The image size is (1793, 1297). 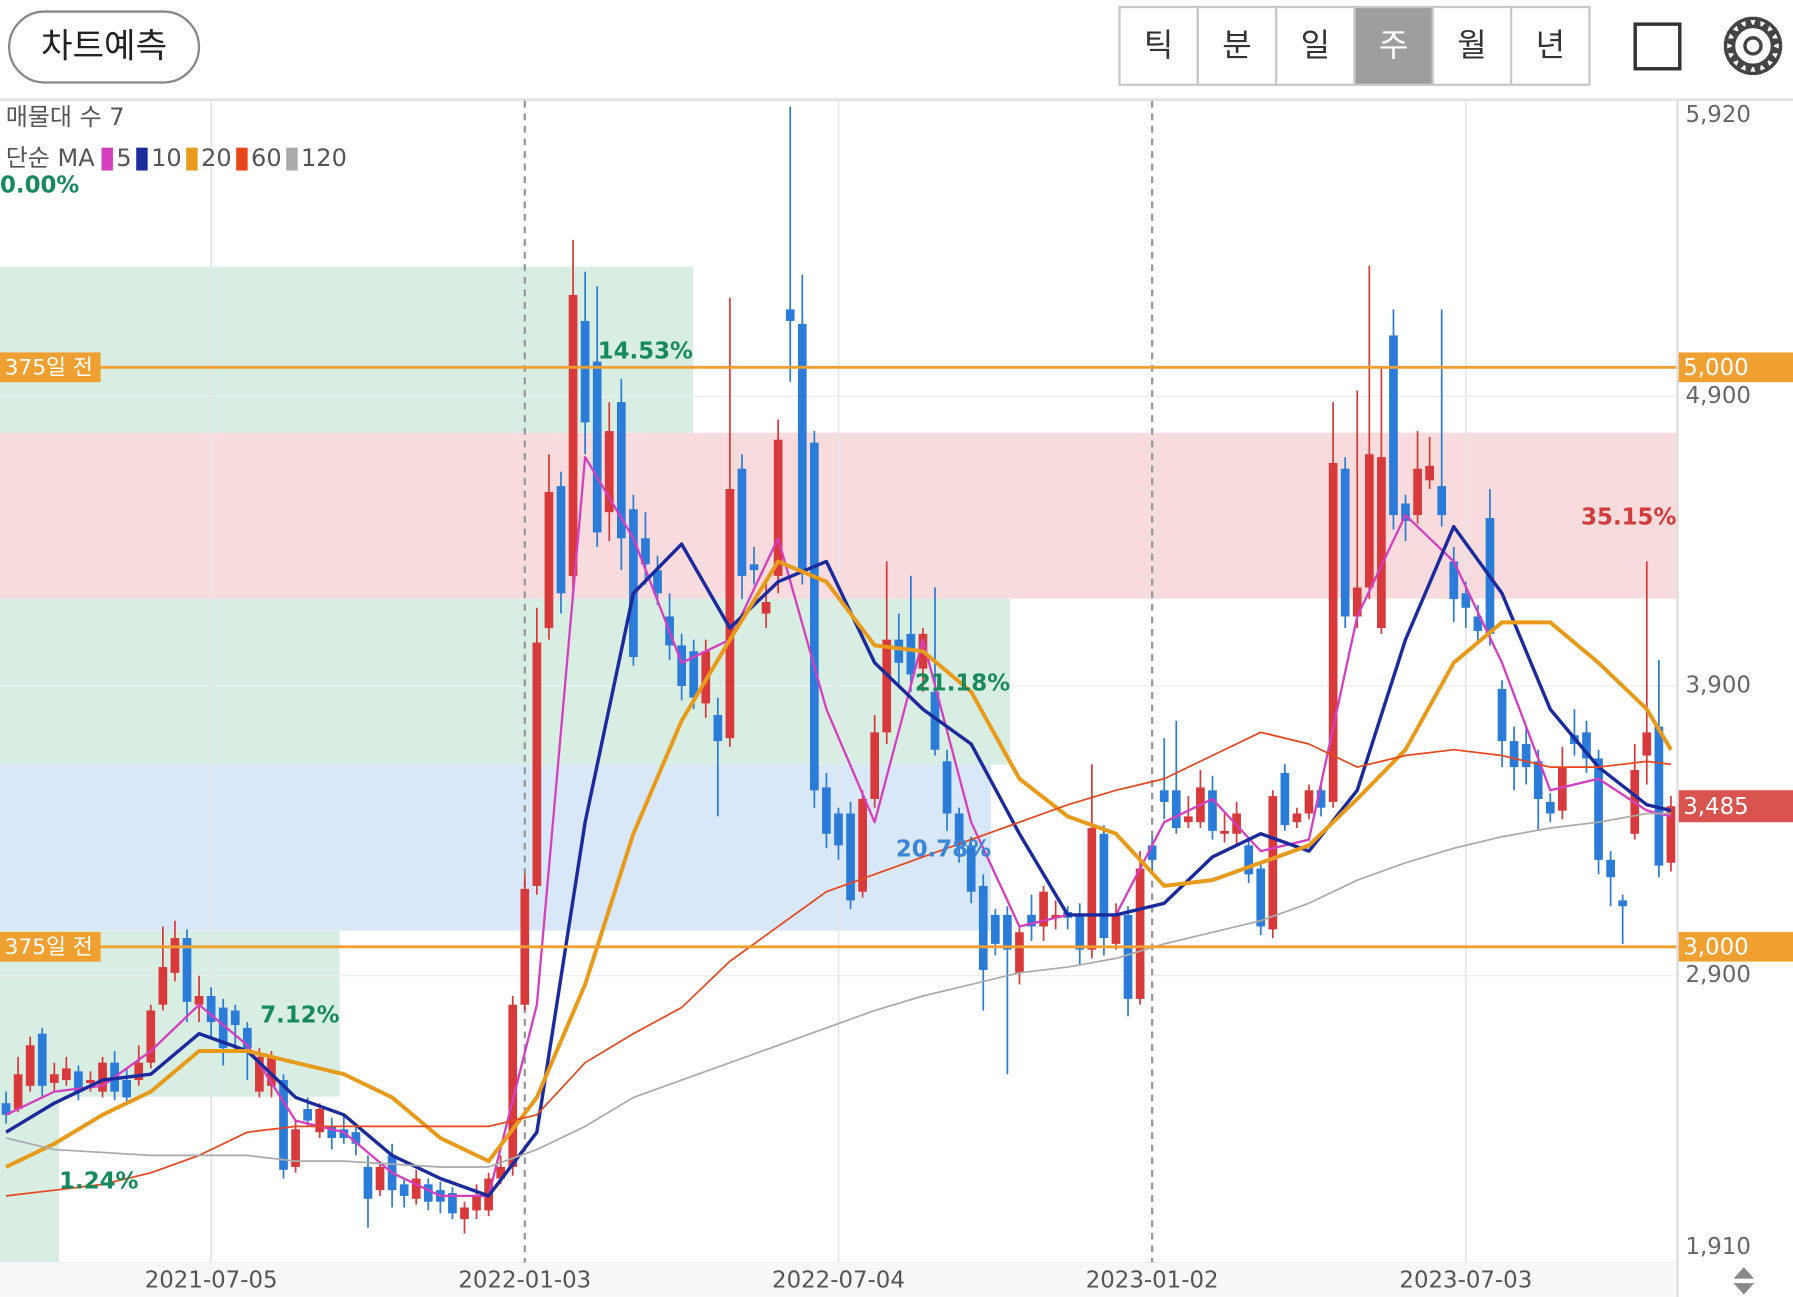 What do you see at coordinates (50, 158) in the screenshot?
I see `ma-title: 단순 MA` at bounding box center [50, 158].